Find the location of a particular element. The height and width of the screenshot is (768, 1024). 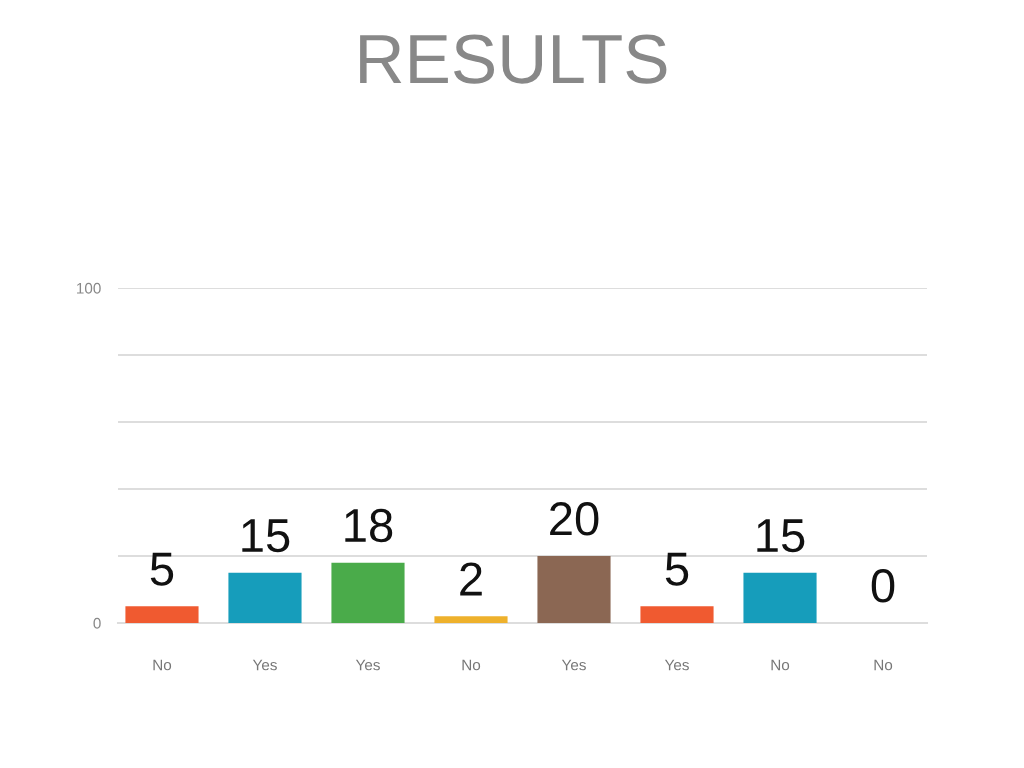

data-label: 2 is located at coordinates (471, 579).